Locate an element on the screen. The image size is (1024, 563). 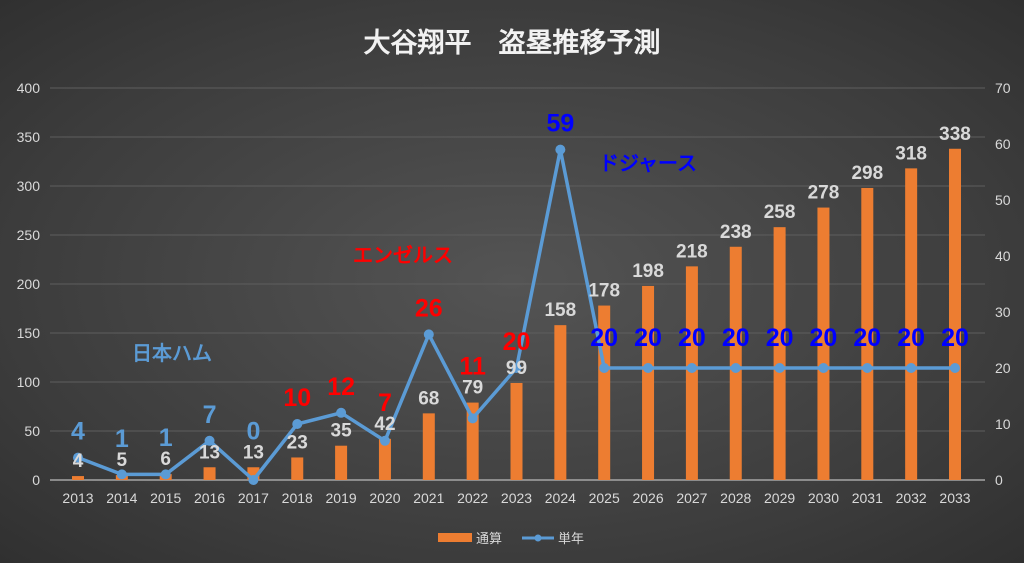
single-year-label: 26 is located at coordinates (429, 308).